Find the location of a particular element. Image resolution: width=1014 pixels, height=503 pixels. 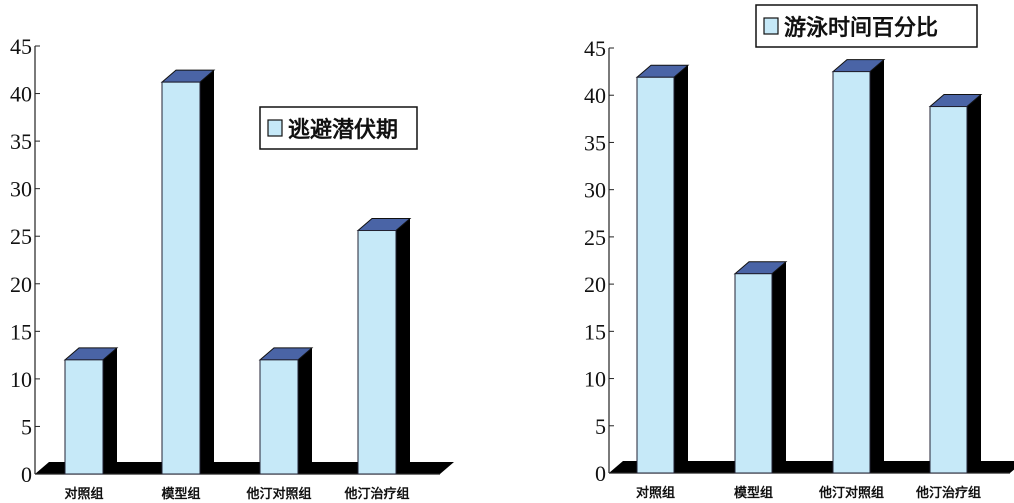

legend: 逃避潜伏期 is located at coordinates (338, 128).